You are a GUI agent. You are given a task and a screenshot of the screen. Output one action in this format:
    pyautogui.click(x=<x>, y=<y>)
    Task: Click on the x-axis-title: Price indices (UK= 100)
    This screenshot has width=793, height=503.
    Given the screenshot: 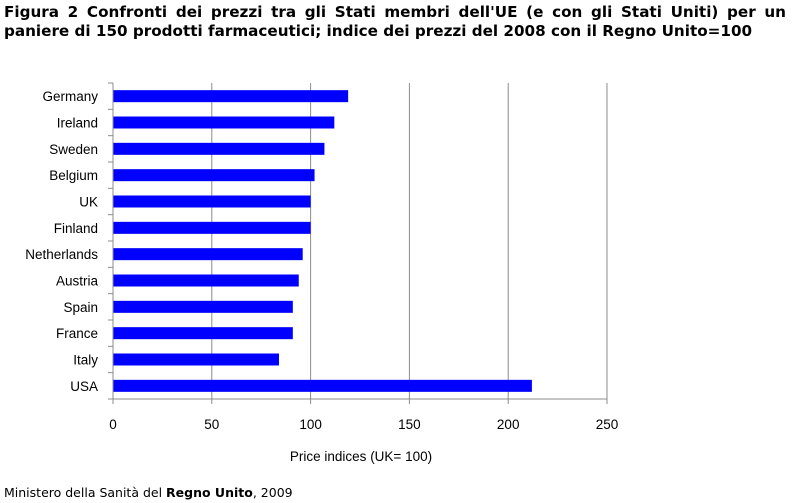 What is the action you would take?
    pyautogui.click(x=361, y=456)
    